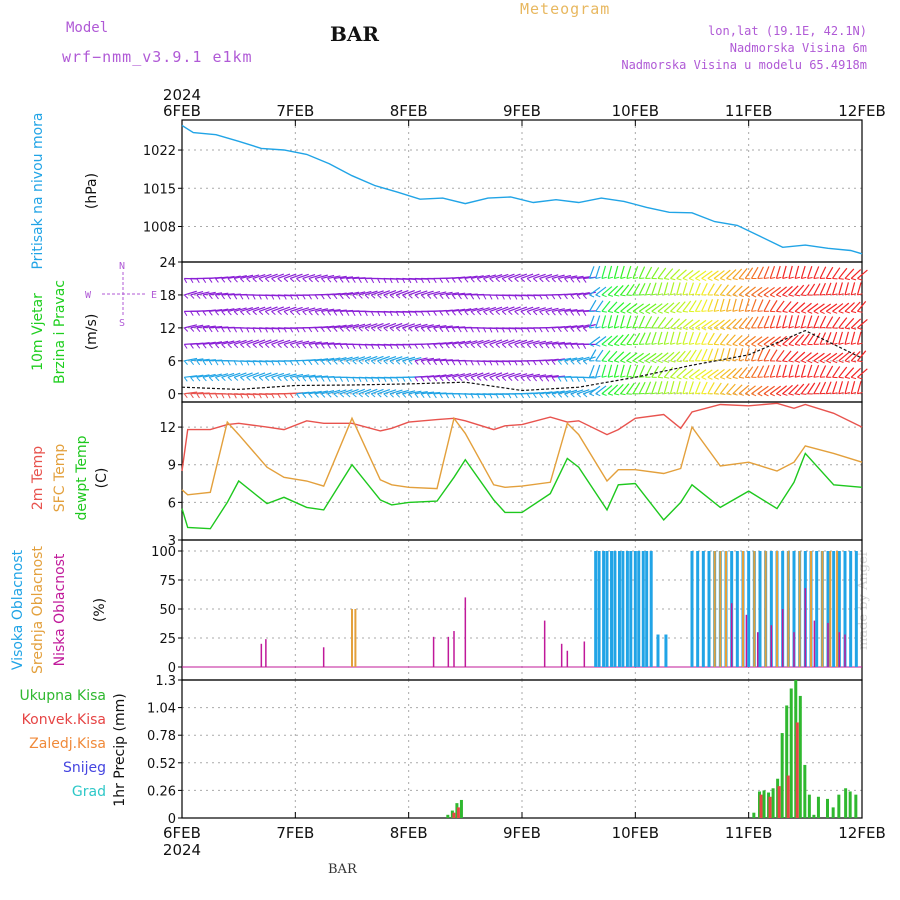 Image resolution: width=900 pixels, height=900 pixels. What do you see at coordinates (161, 709) in the screenshot?
I see `y-tick-label: 1.04` at bounding box center [161, 709].